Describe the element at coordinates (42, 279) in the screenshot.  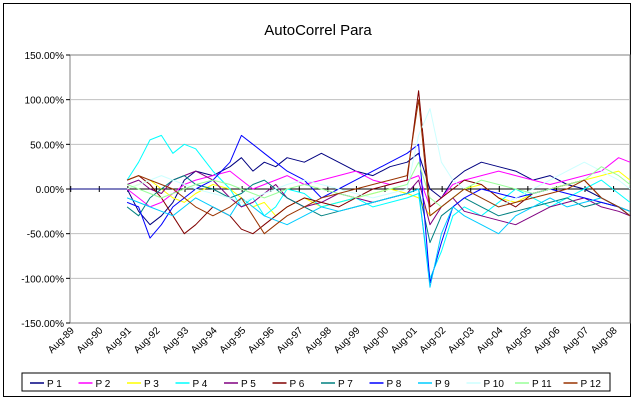
I see `y-tick-label: -100.00%` at that location.